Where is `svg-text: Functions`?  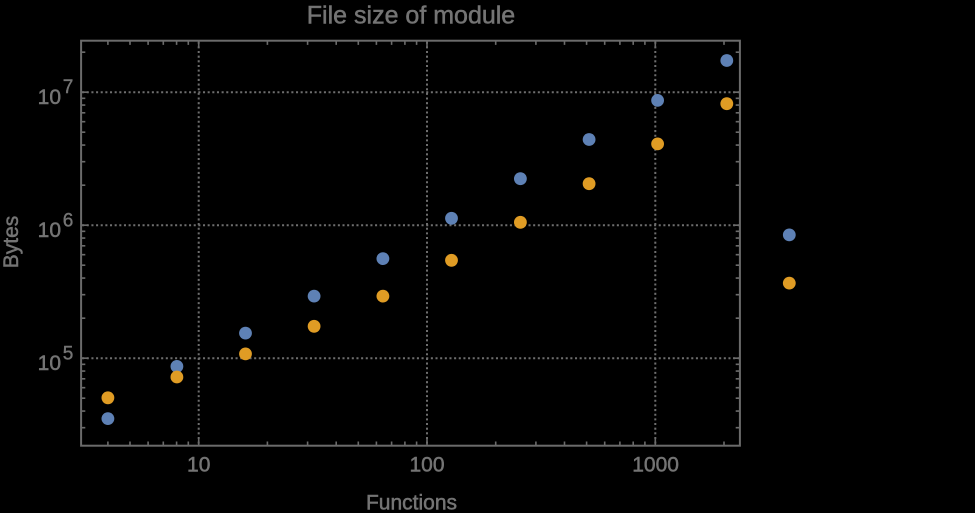
svg-text: Functions is located at coordinates (411, 502).